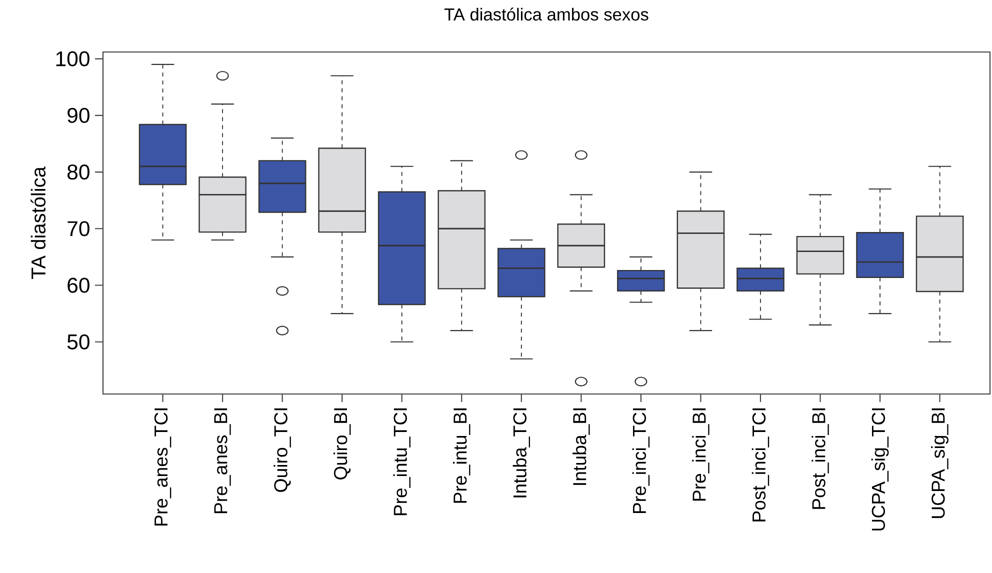  I want to click on x-tick-label: Pre_anes_TCI, so click(163, 467).